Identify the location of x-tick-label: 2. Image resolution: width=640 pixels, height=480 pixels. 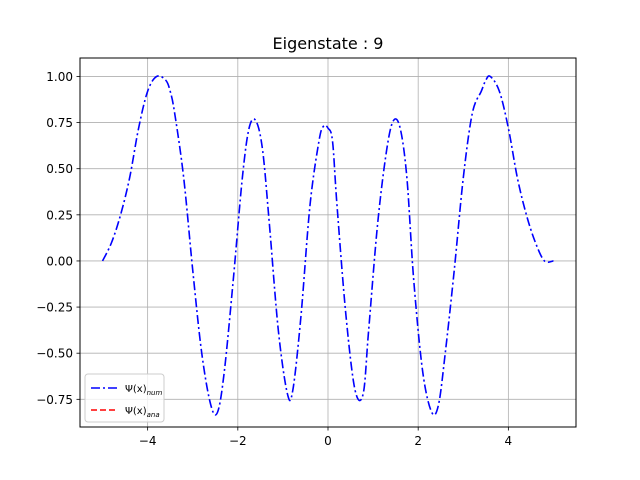
(418, 441).